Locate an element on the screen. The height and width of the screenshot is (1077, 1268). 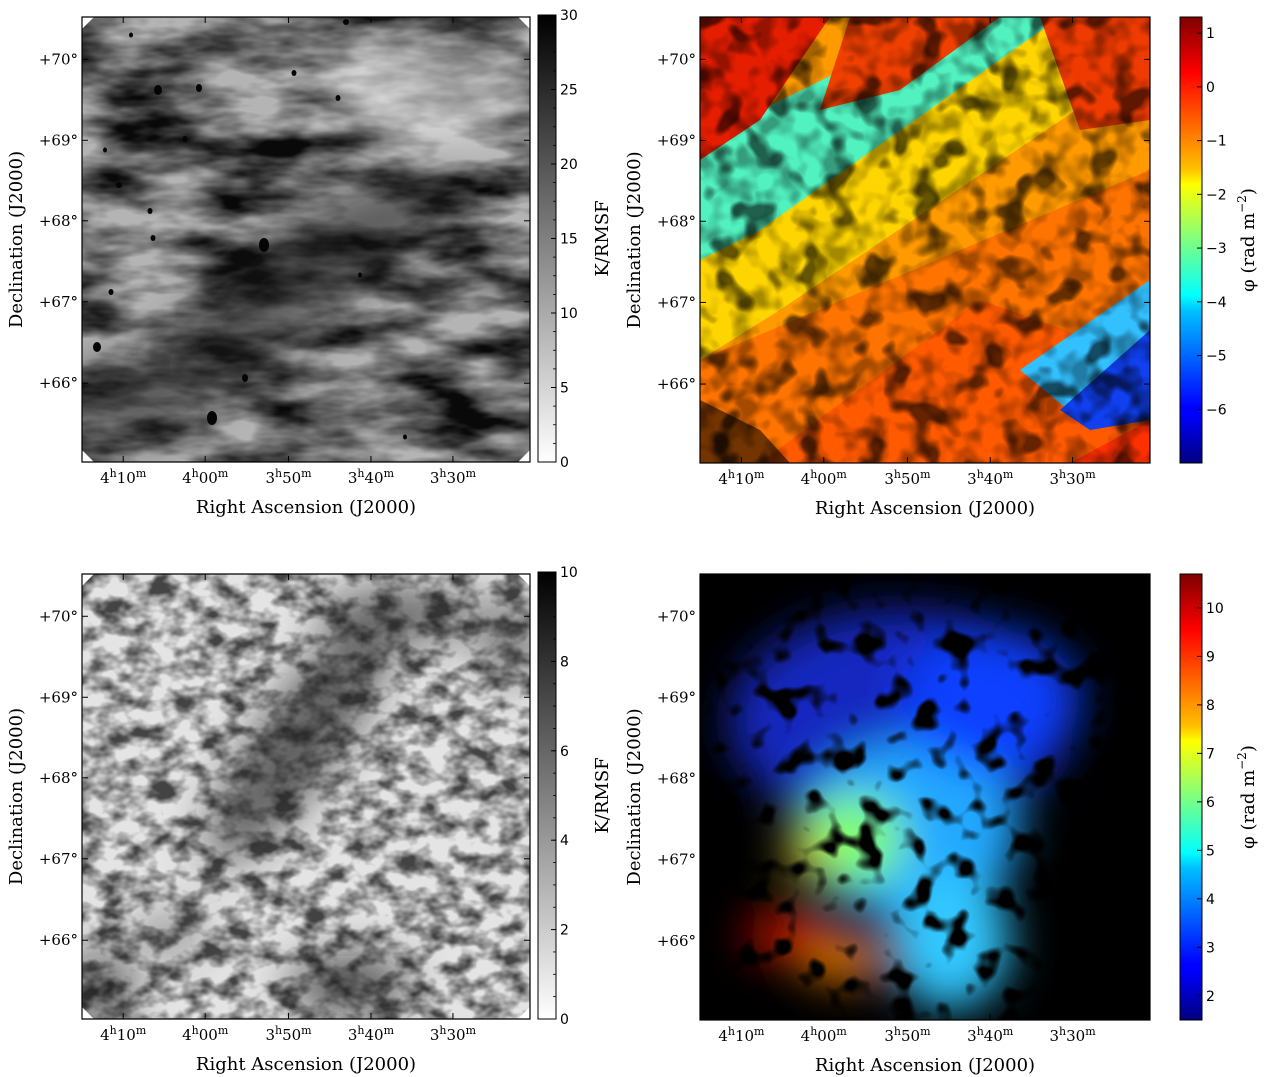
colorbar-tick-label: 15 is located at coordinates (569, 240).